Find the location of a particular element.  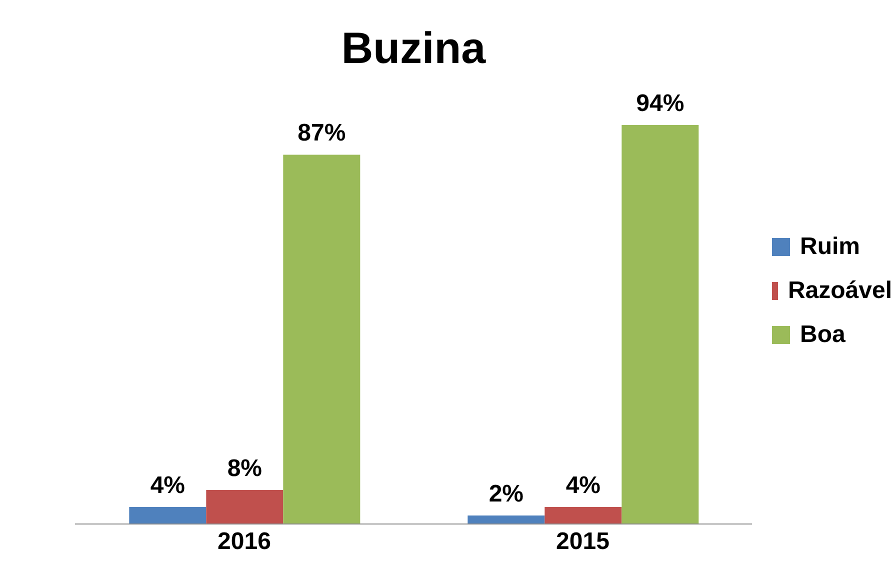

legend-label: Boa is located at coordinates (823, 334).